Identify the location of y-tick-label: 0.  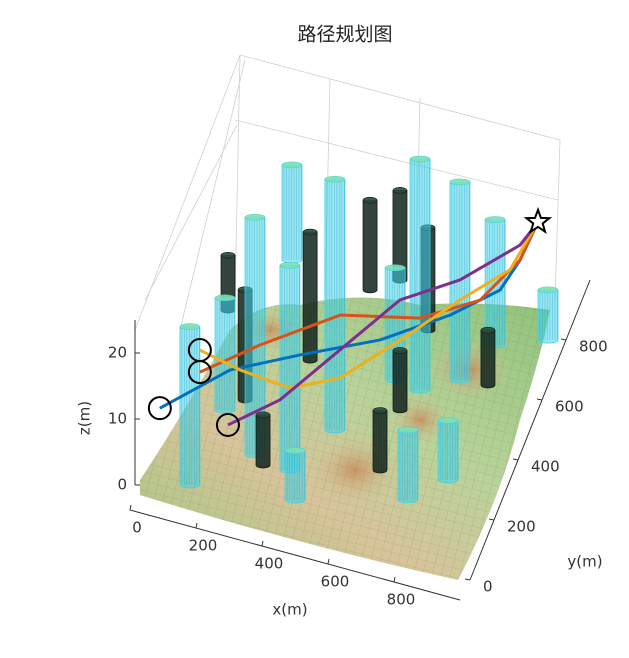
(488, 587).